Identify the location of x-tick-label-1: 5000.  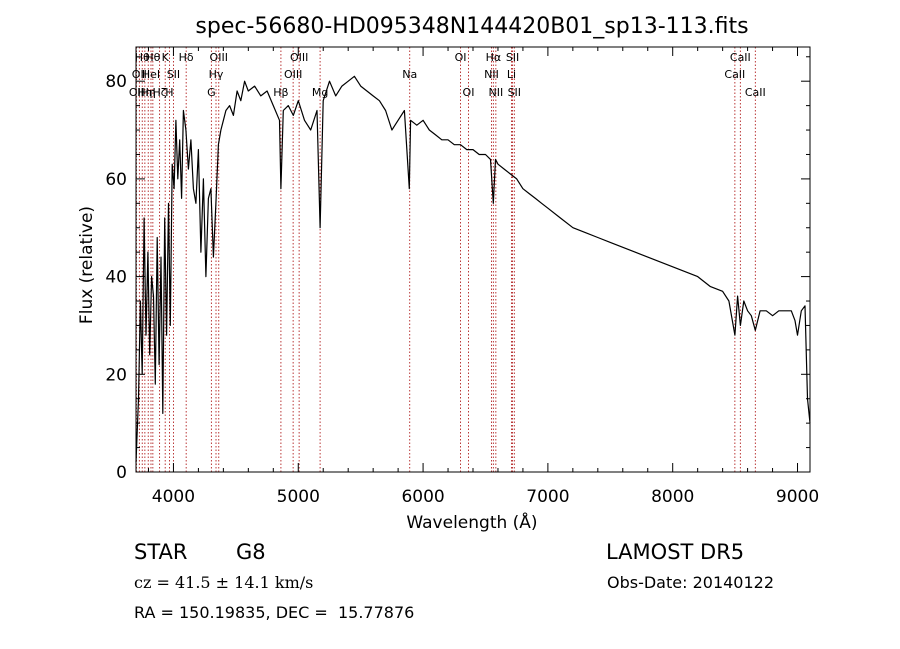
(298, 497).